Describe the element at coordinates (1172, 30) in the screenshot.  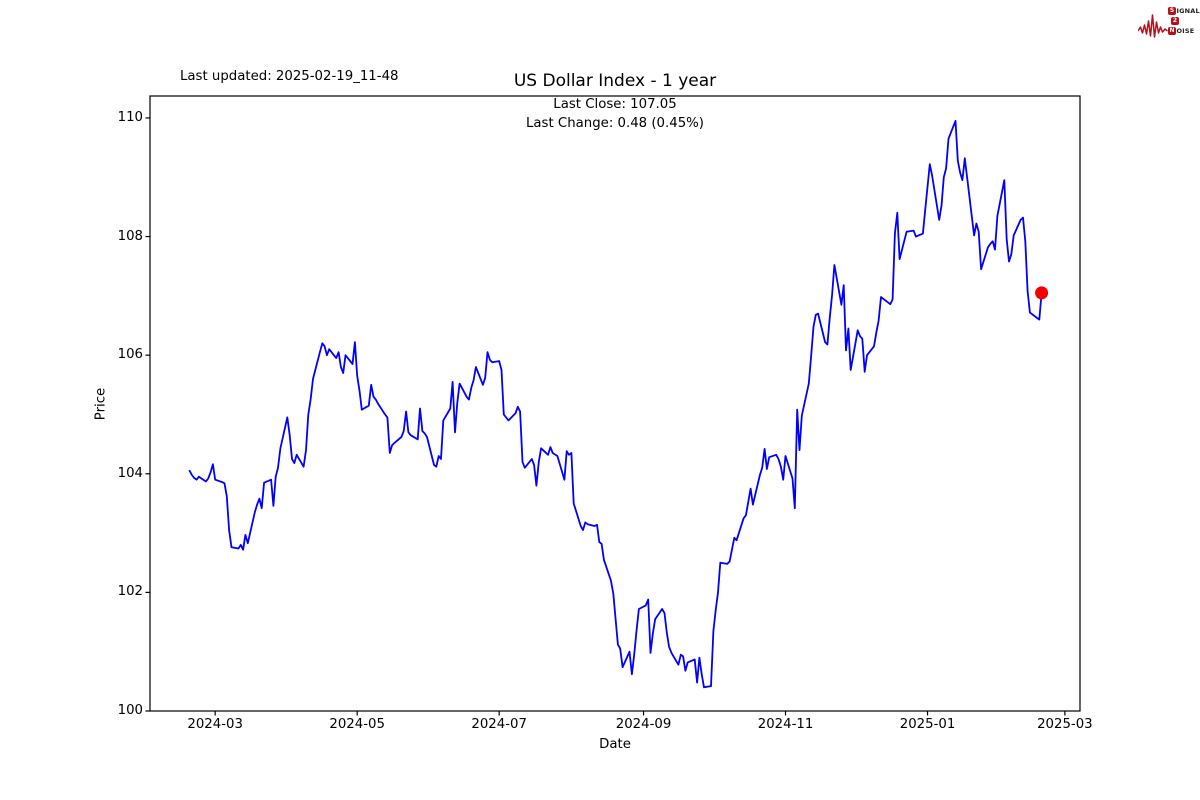
I see `logo-letter-n: N` at that location.